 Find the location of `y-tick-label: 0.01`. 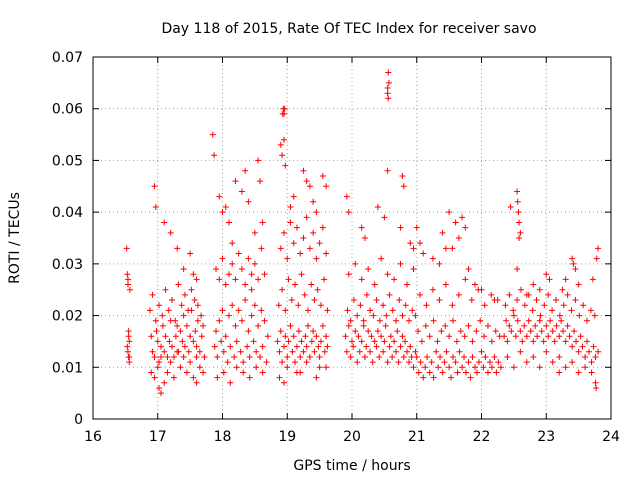

y-tick-label: 0.01 is located at coordinates (67, 368).